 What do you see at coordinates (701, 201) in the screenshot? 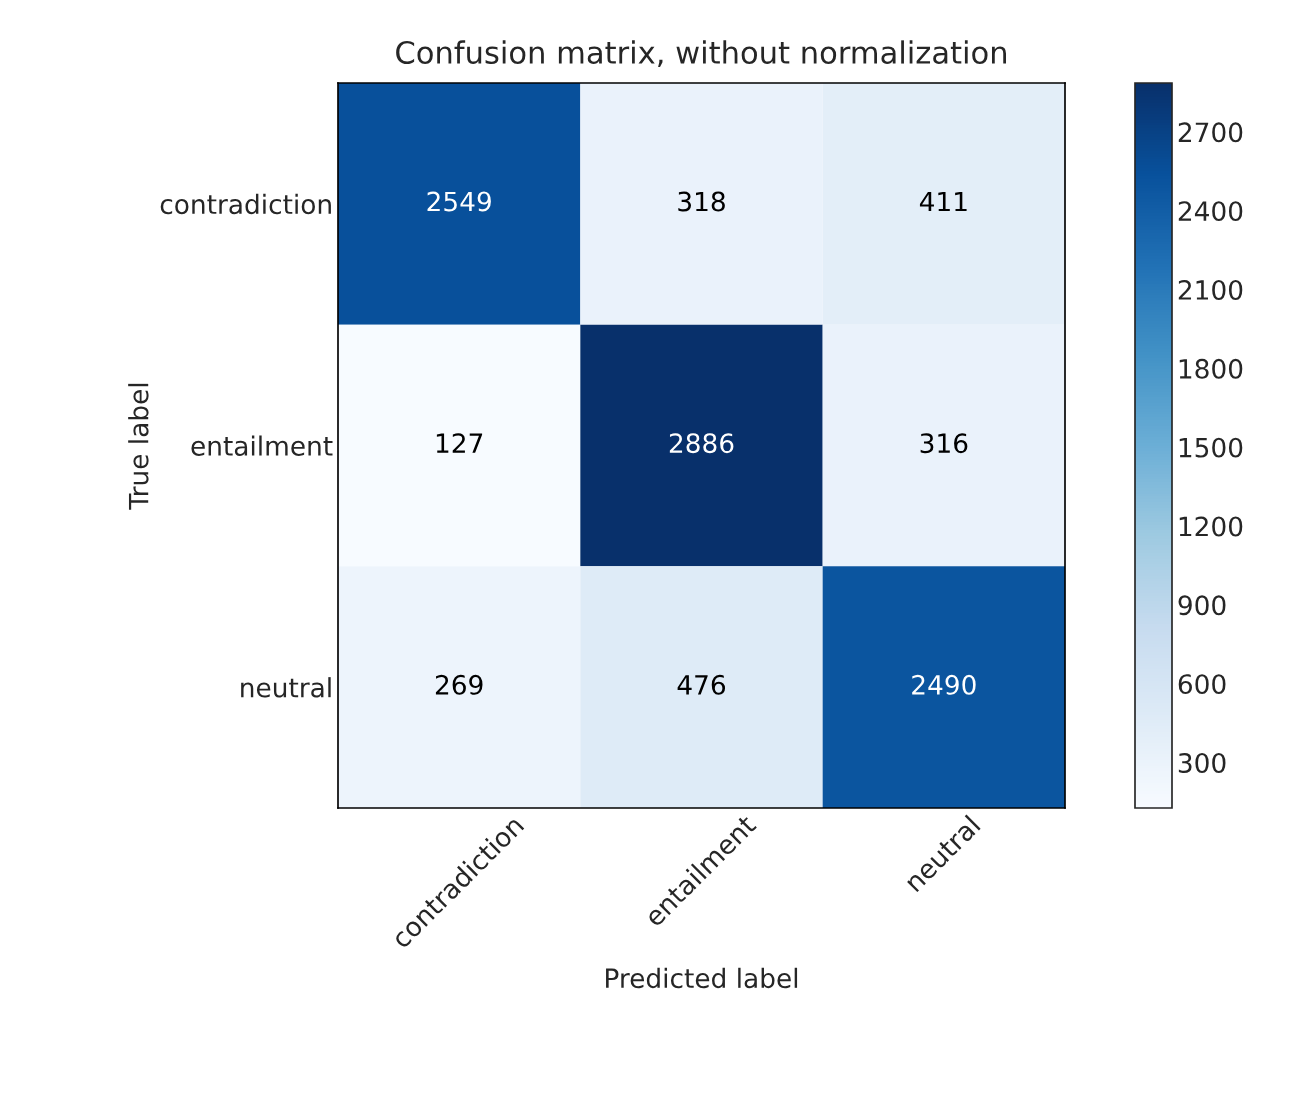
I see `data-label: 318` at bounding box center [701, 201].